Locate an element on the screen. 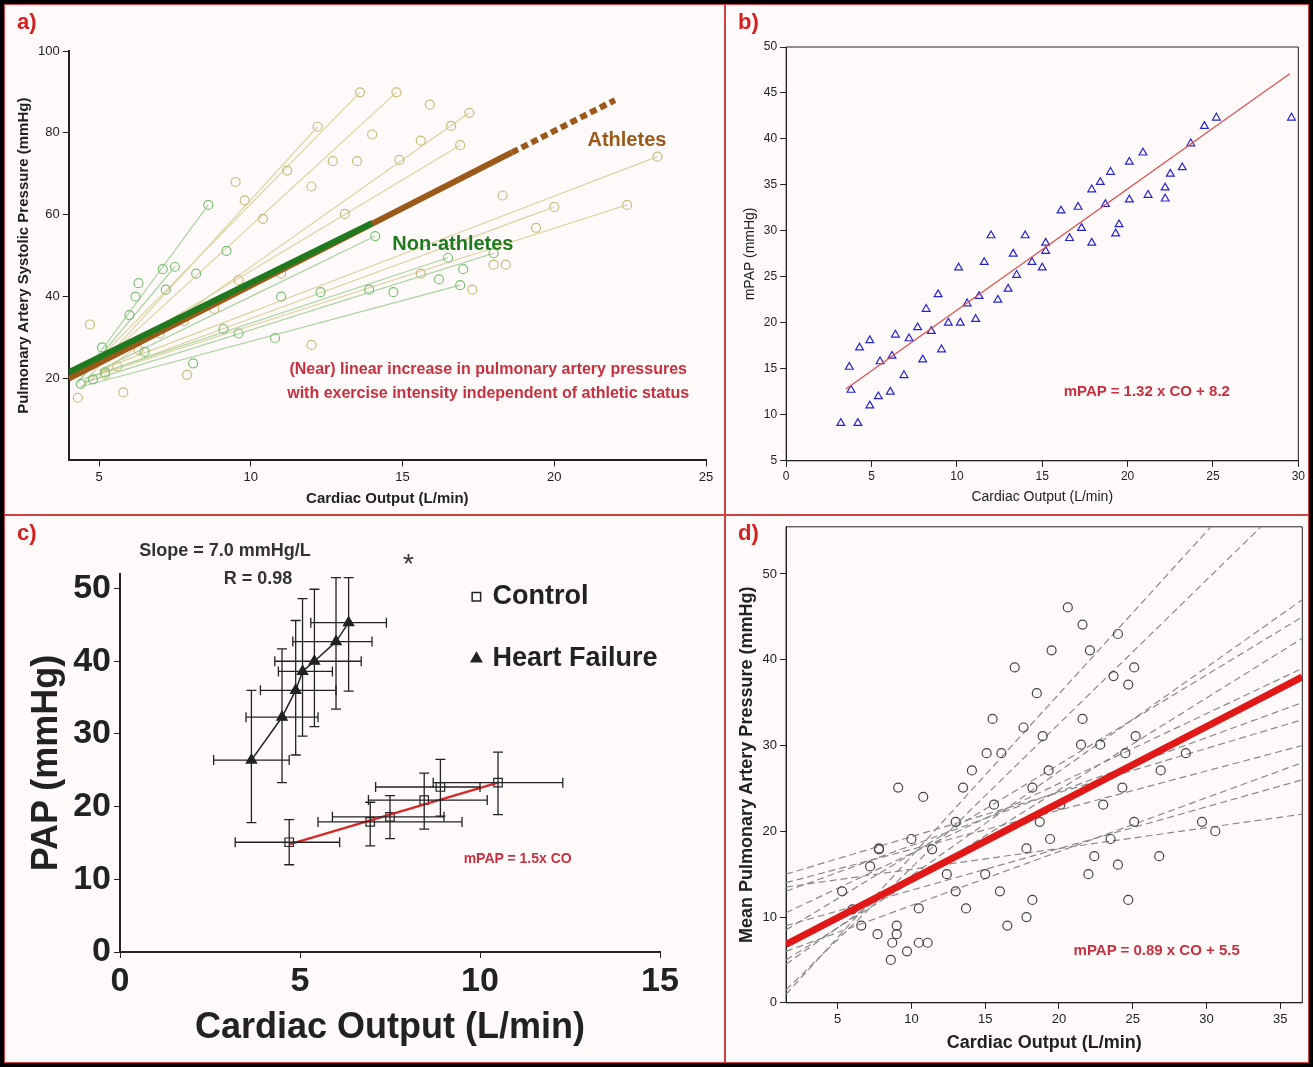 This screenshot has width=1313, height=1067. legend-label: Heart Failure is located at coordinates (575, 657).